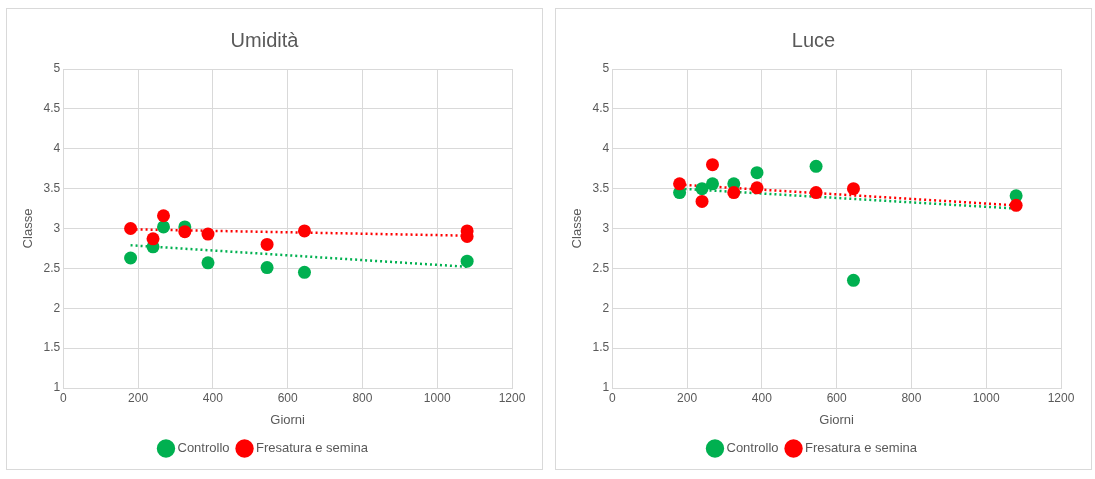  Describe the element at coordinates (265, 39) in the screenshot. I see `chart-title: Umidità` at that location.